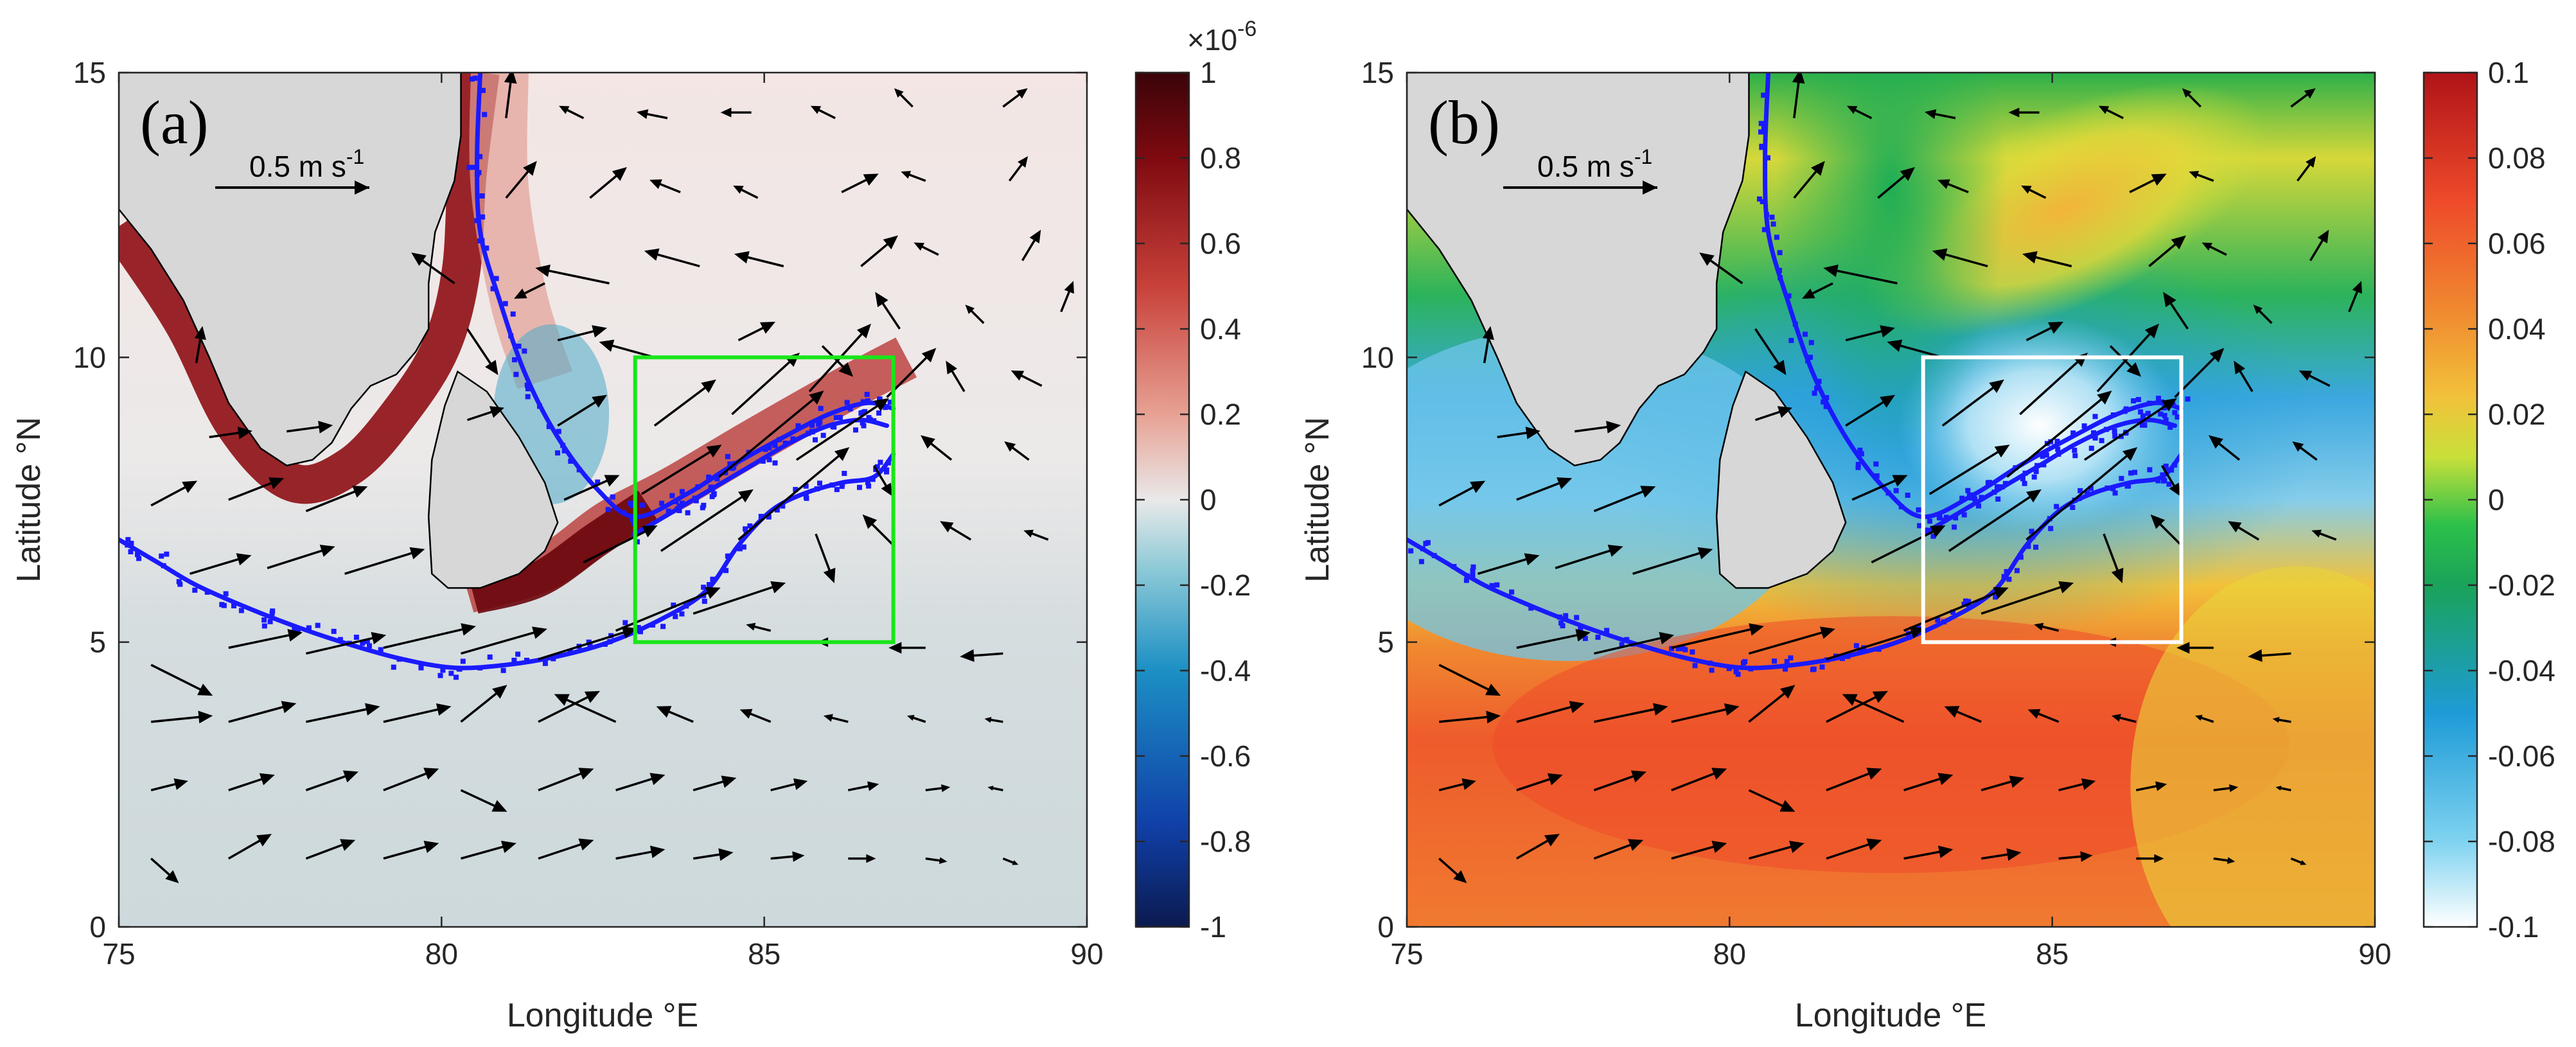  What do you see at coordinates (1212, 40) in the screenshot?
I see `panel-a-colorbar-exponent: ×10` at bounding box center [1212, 40].